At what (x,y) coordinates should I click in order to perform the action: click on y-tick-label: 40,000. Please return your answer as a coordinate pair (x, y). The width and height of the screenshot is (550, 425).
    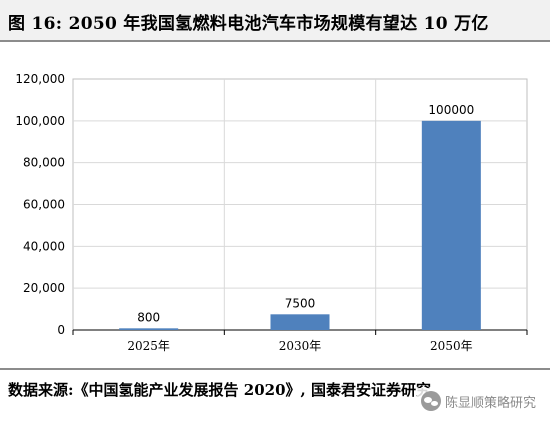
    Looking at the image, I should click on (44, 246).